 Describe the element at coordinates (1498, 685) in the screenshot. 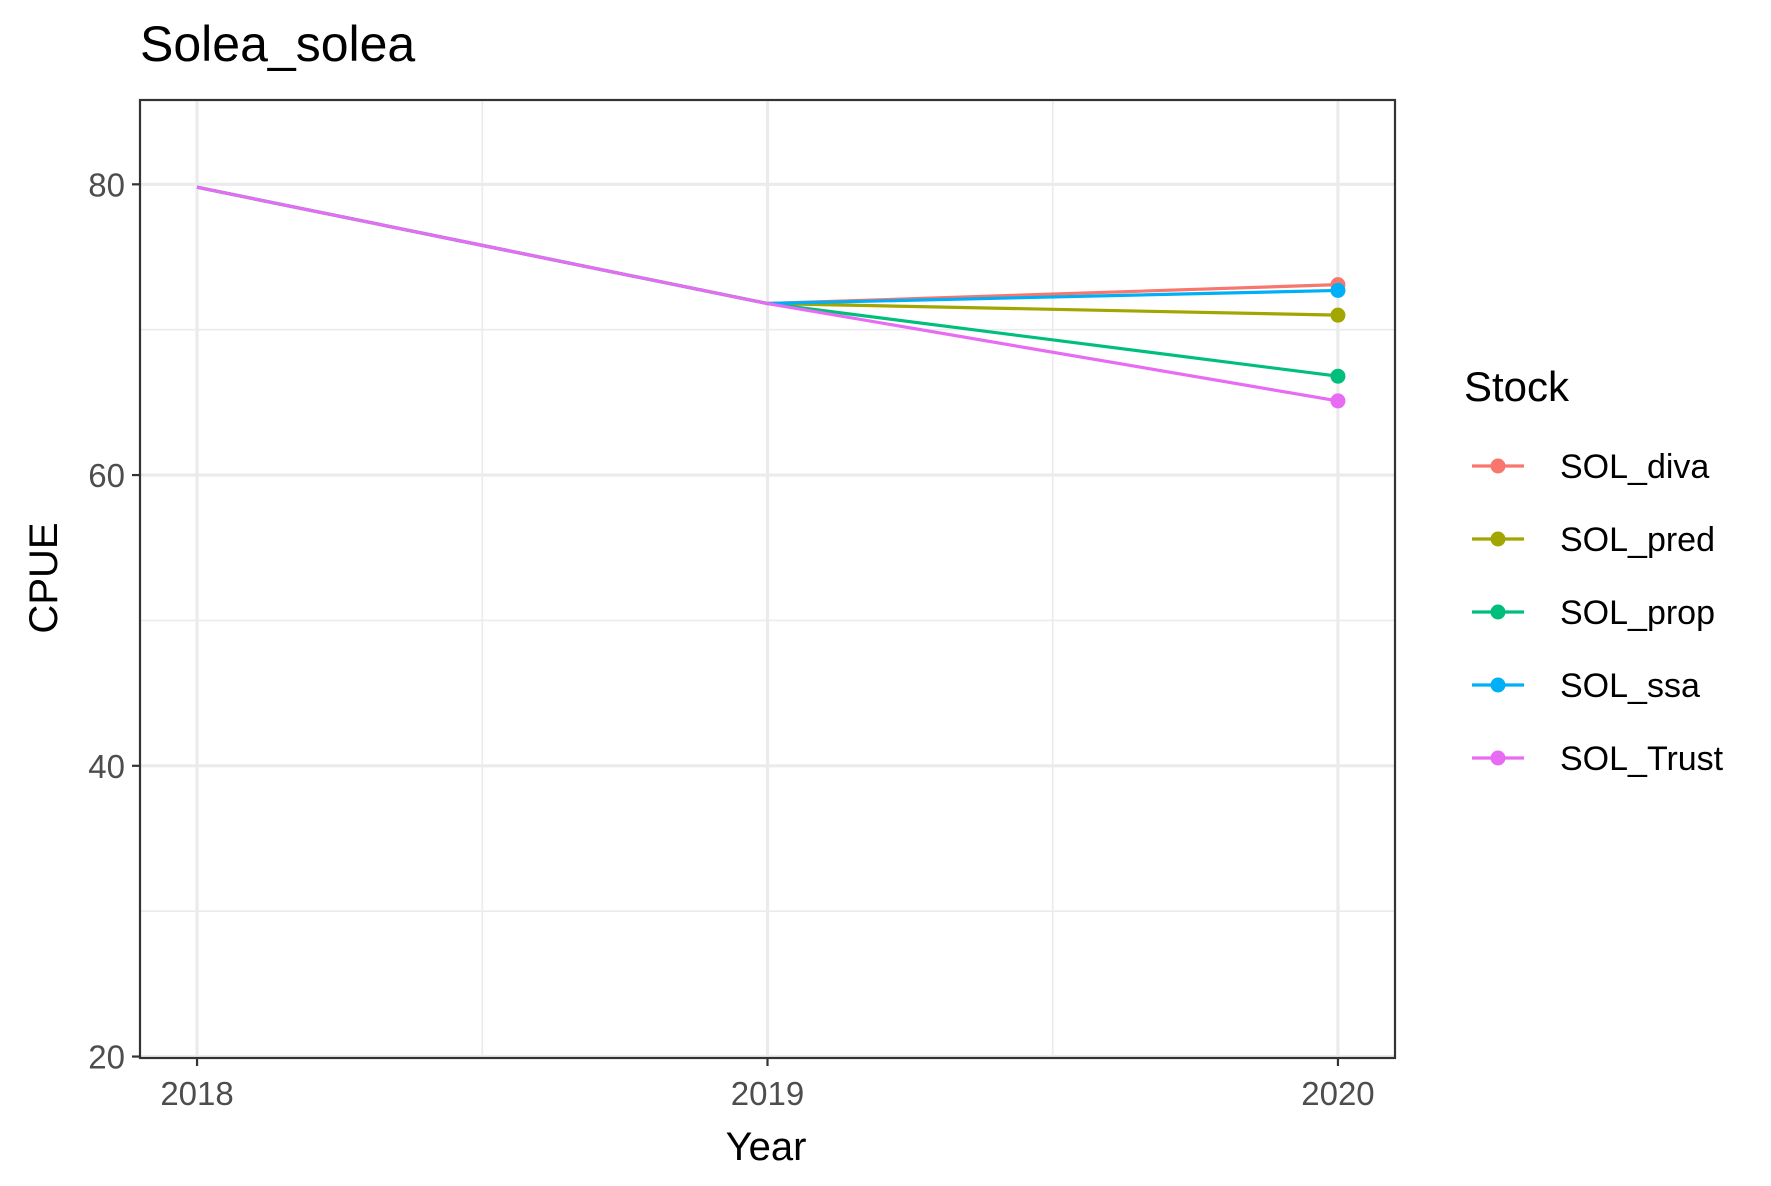

I see `legend-key-point-SOL_ssa` at that location.